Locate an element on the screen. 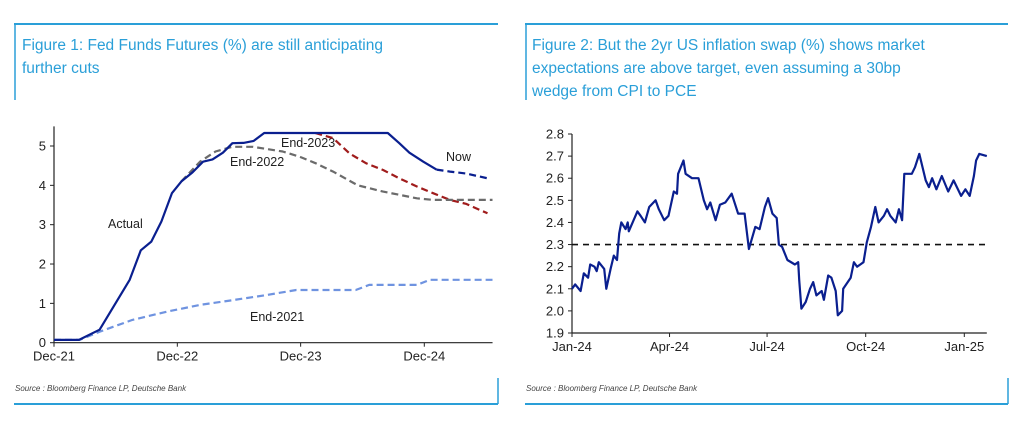  y-tick-label: 2.3 is located at coordinates (555, 244).